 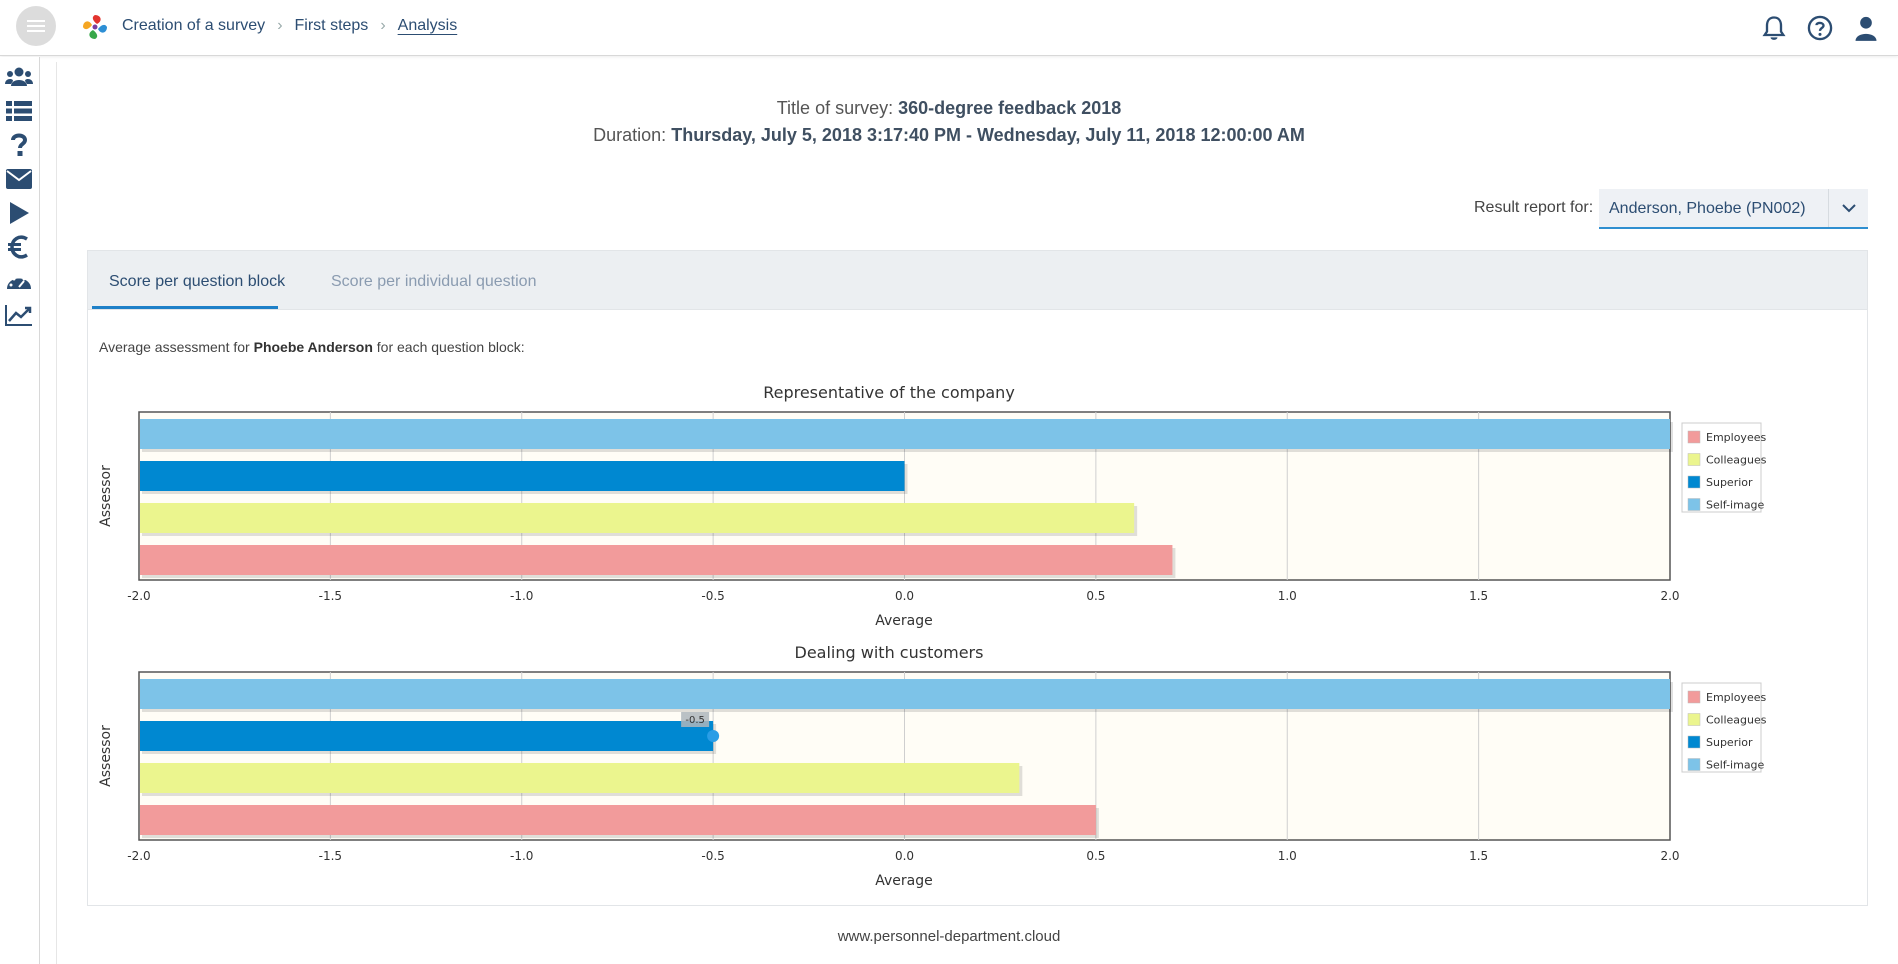 I want to click on sidebar-item-questions, so click(x=19, y=145).